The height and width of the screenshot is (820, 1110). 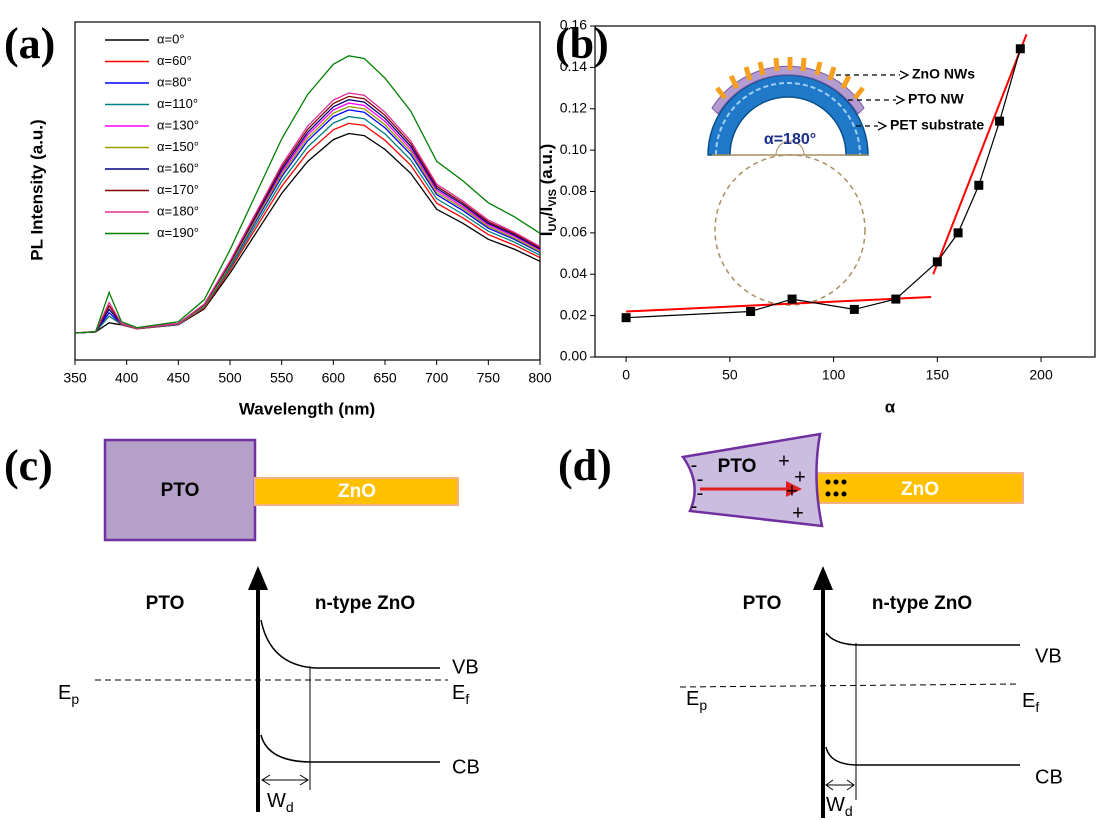 What do you see at coordinates (29, 43) in the screenshot?
I see `panel-label: (a)` at bounding box center [29, 43].